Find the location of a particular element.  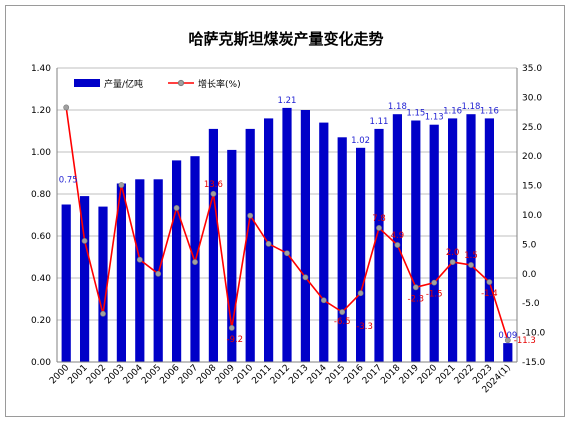

right-tick-label: 5.0 is located at coordinates (529, 245).